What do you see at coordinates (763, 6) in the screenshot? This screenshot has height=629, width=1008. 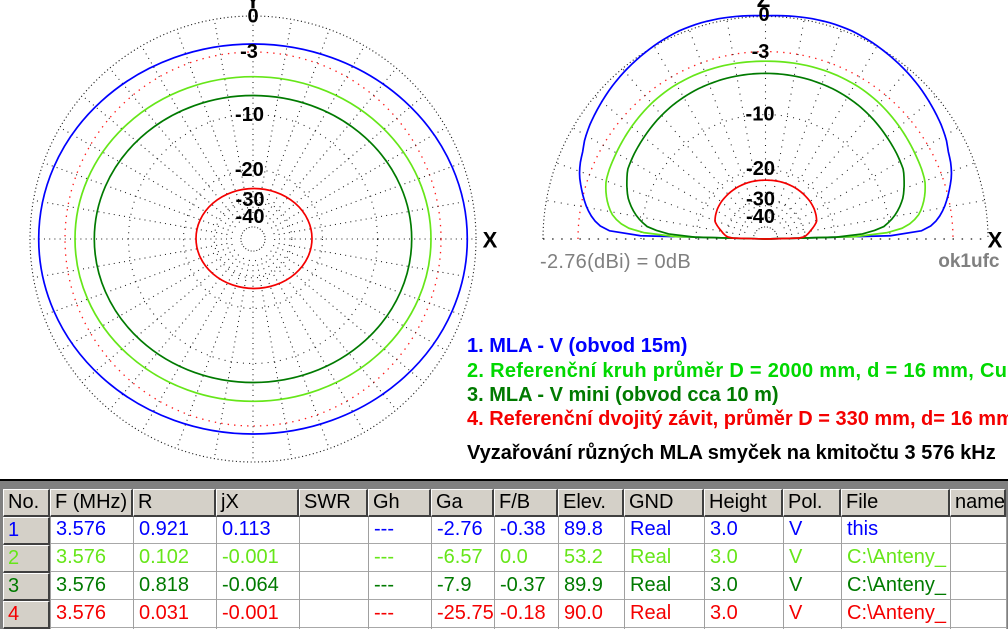 I see `svg-text: Z` at bounding box center [763, 6].